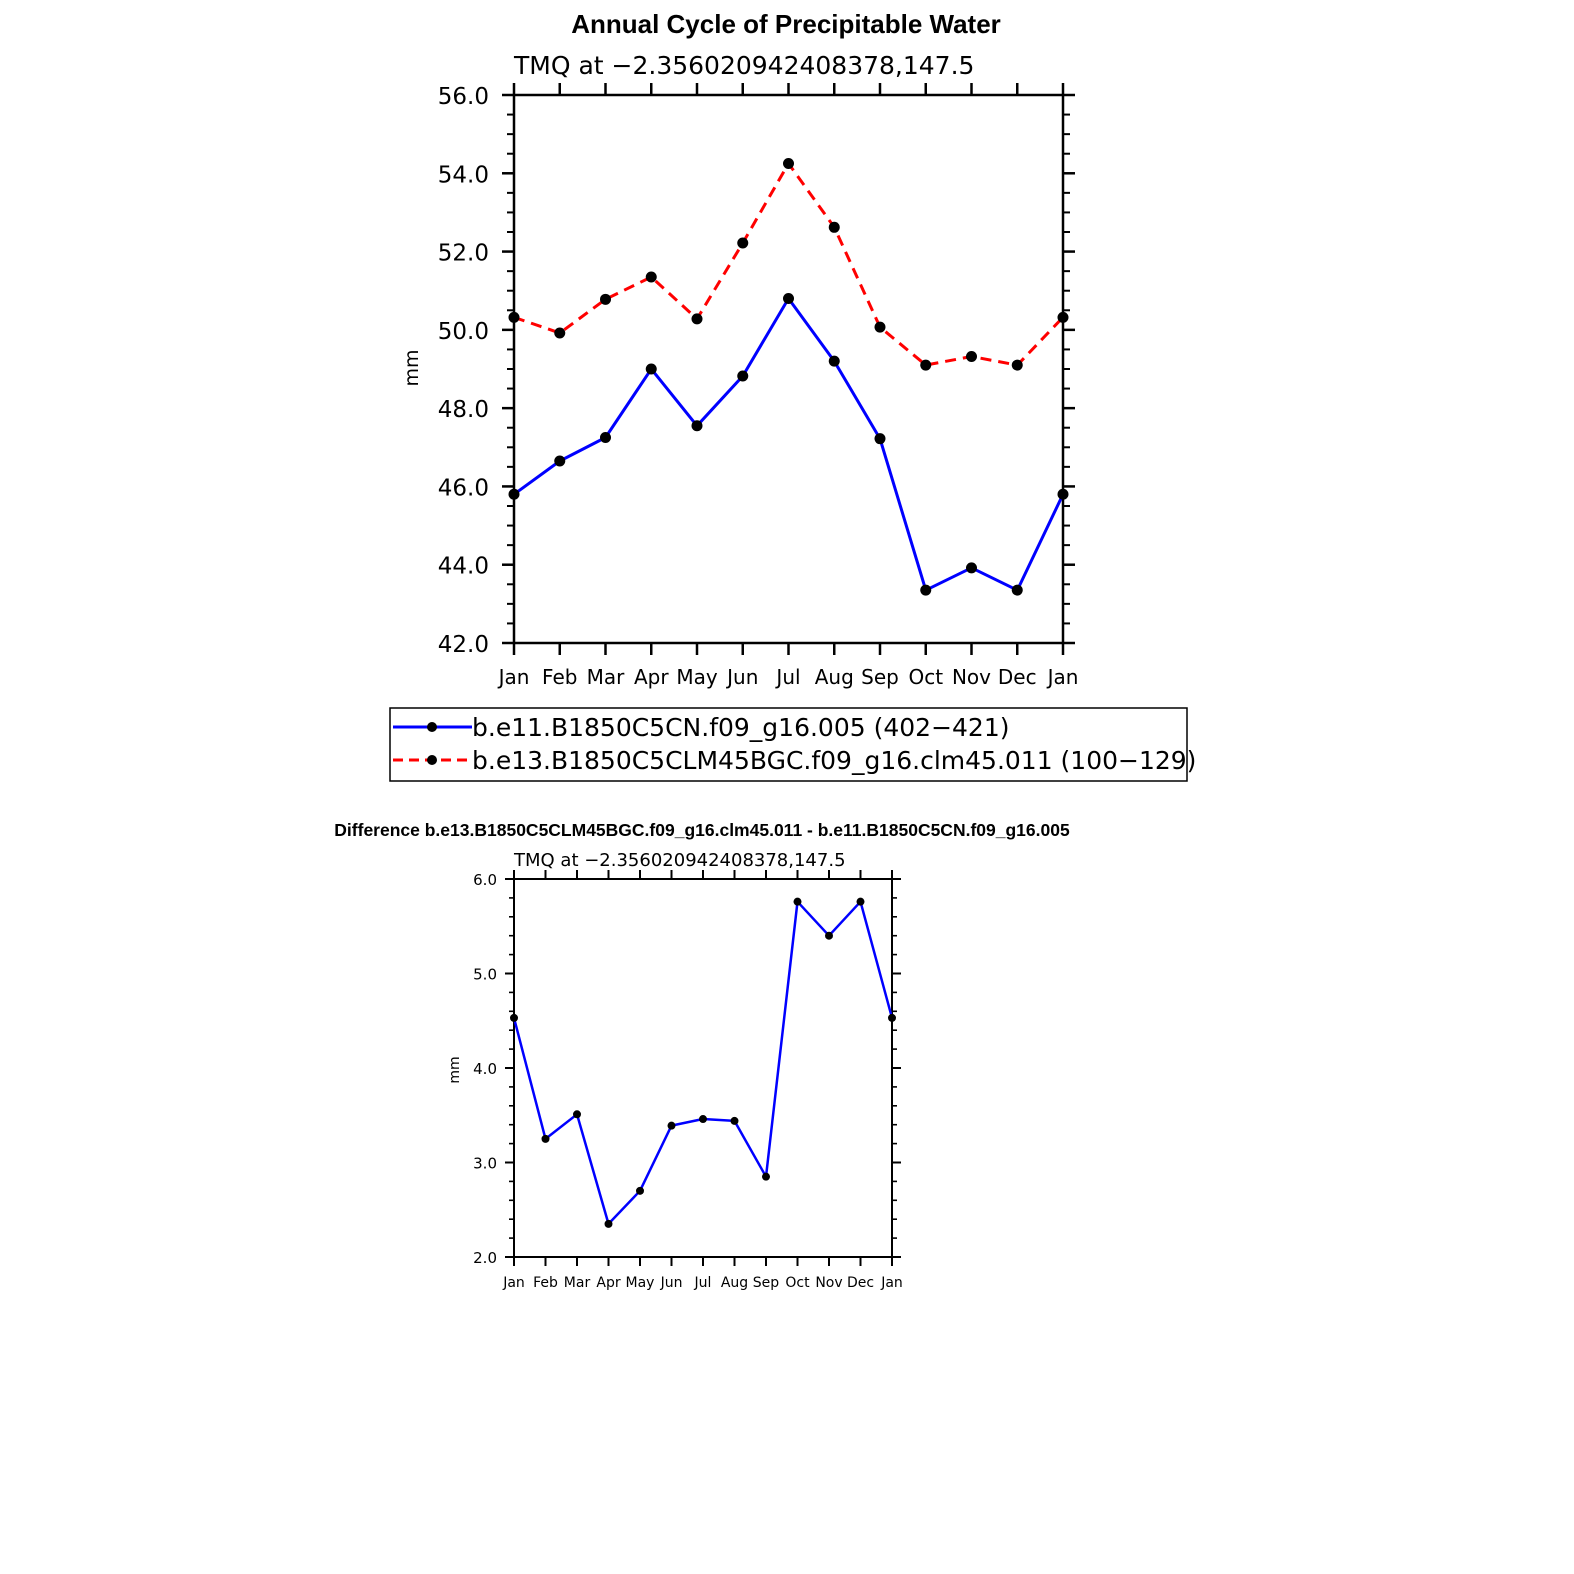 The height and width of the screenshot is (1574, 1574). What do you see at coordinates (788, 744) in the screenshot?
I see `legend-box` at bounding box center [788, 744].